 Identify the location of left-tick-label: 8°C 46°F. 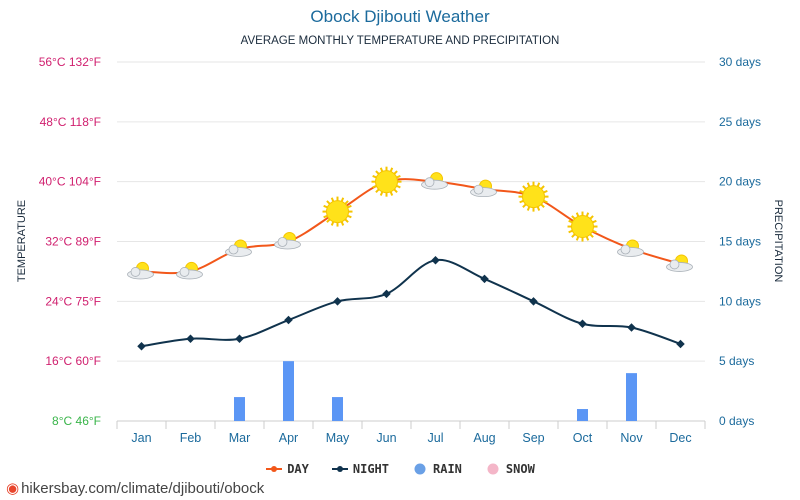
(76, 421).